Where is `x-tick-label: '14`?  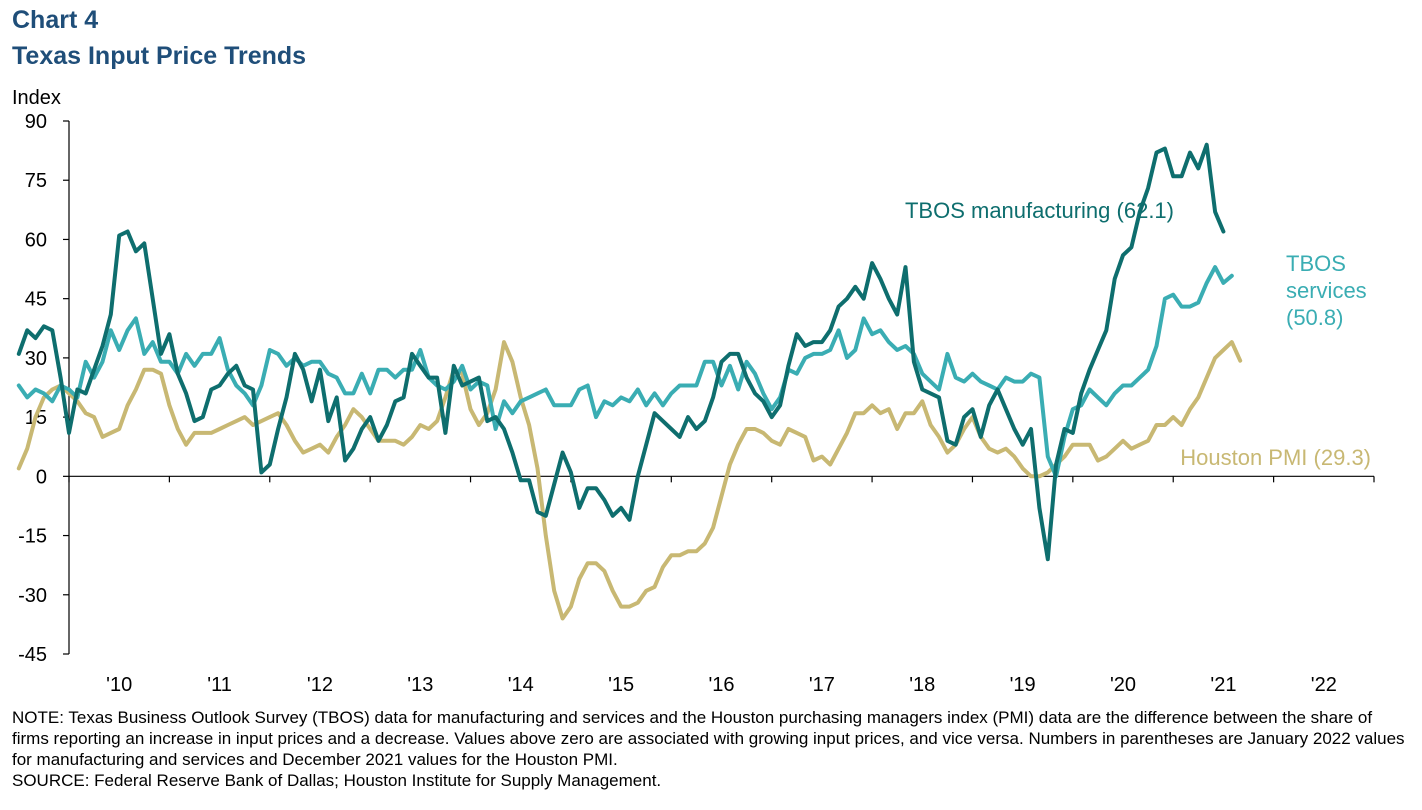 x-tick-label: '14 is located at coordinates (521, 685).